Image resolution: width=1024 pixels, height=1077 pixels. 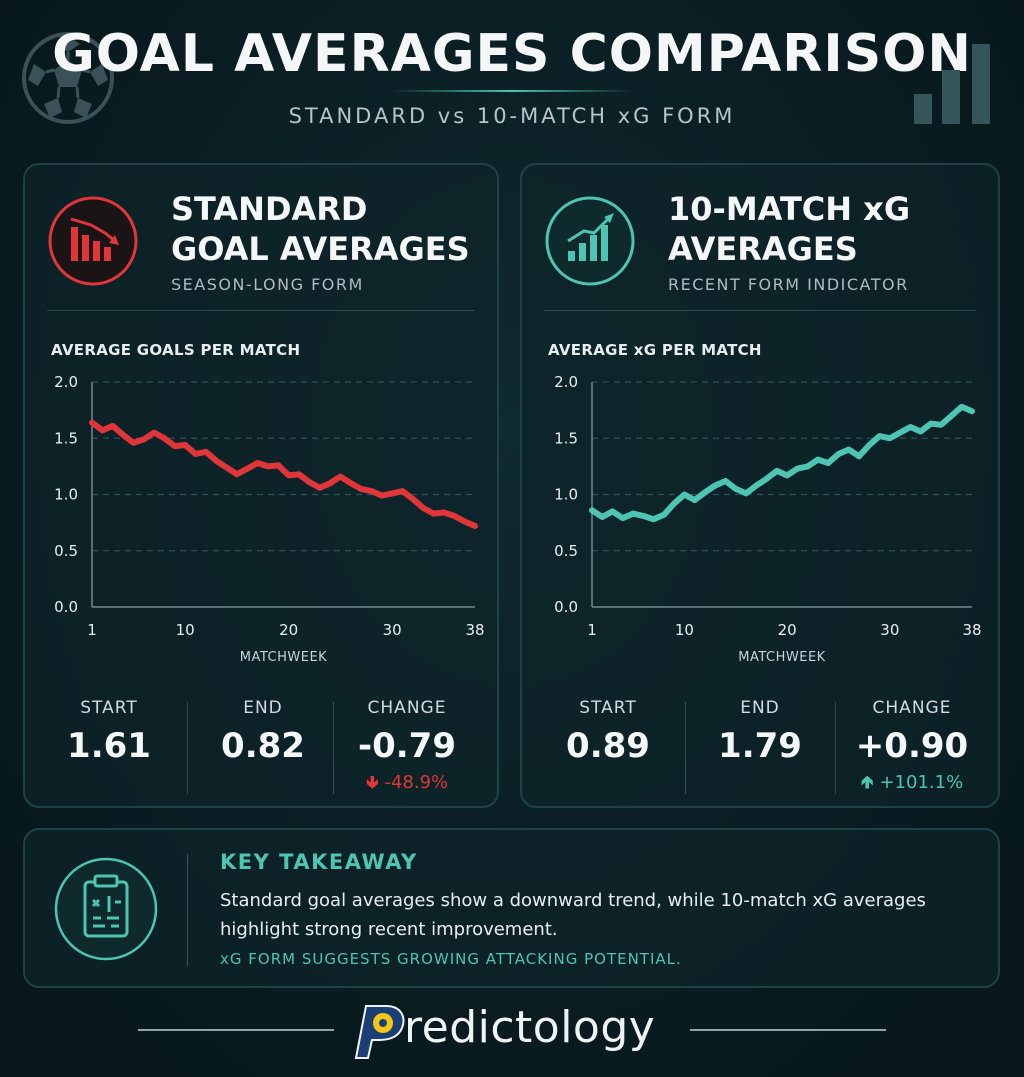 I want to click on footer-line-left, so click(x=236, y=1030).